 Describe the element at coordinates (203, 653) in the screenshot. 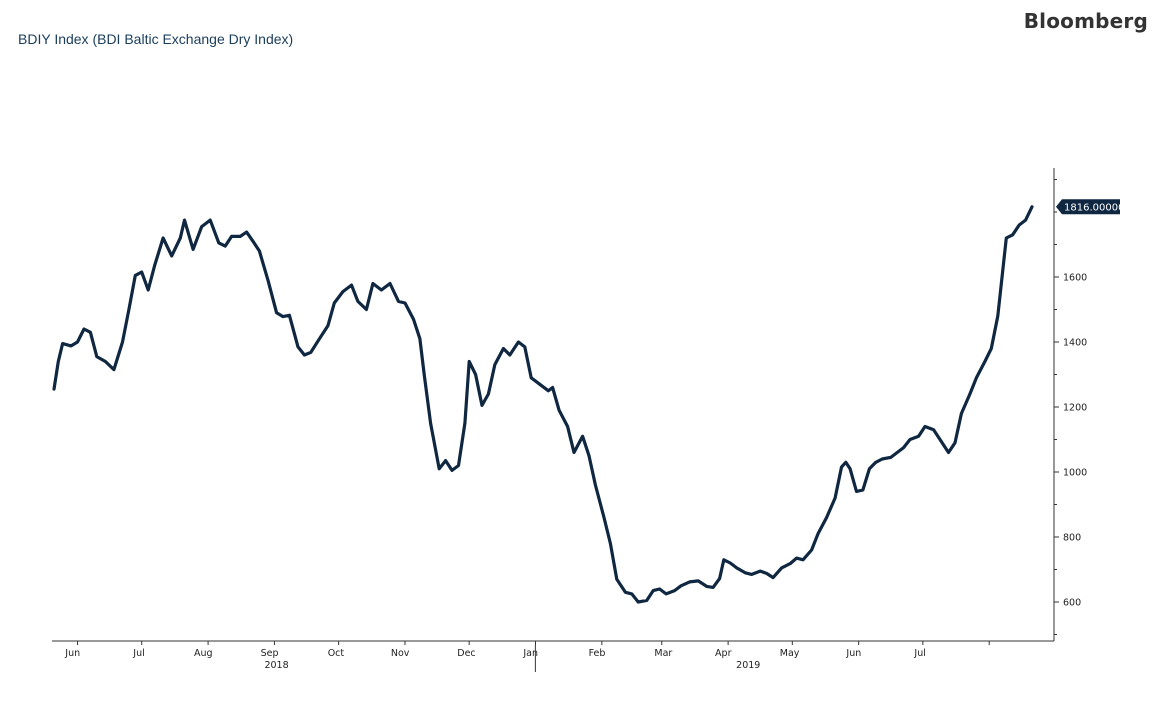

I see `x-tick-label: Aug` at that location.